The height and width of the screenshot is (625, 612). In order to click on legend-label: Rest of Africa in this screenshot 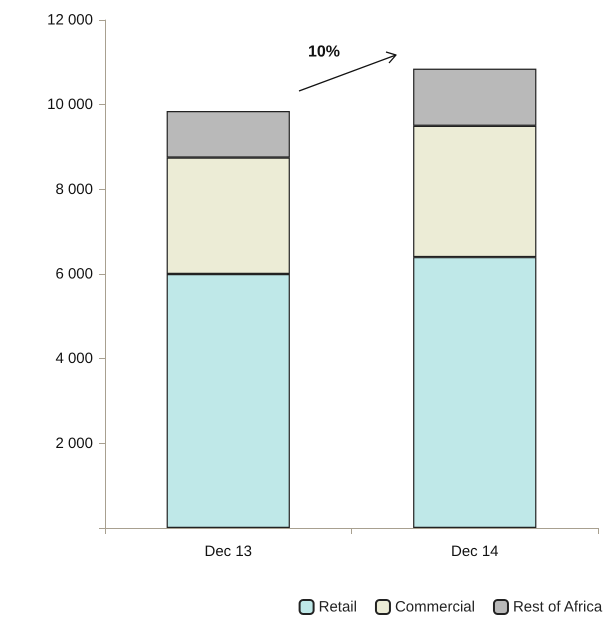, I will do `click(557, 607)`.